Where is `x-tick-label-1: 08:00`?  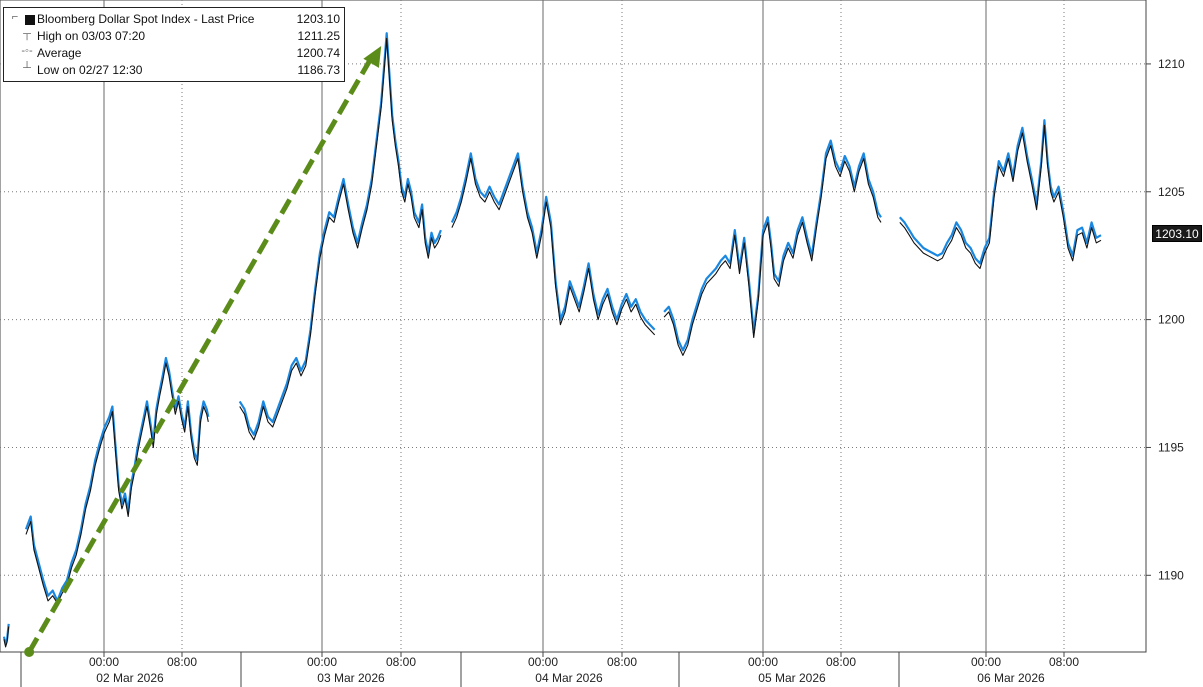
x-tick-label-1: 08:00 is located at coordinates (182, 662).